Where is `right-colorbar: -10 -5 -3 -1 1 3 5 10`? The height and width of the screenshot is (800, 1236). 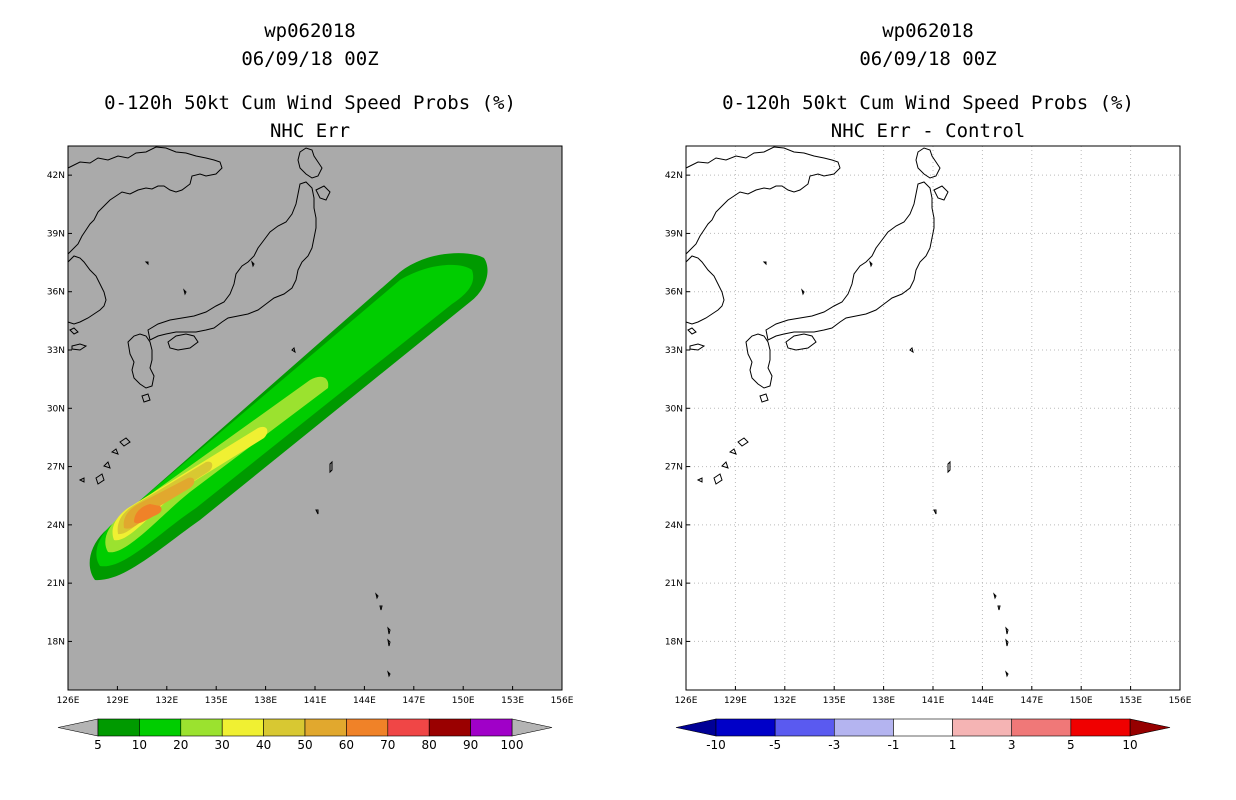
right-colorbar: -10 -5 -3 -1 1 3 5 10 is located at coordinates (923, 735).